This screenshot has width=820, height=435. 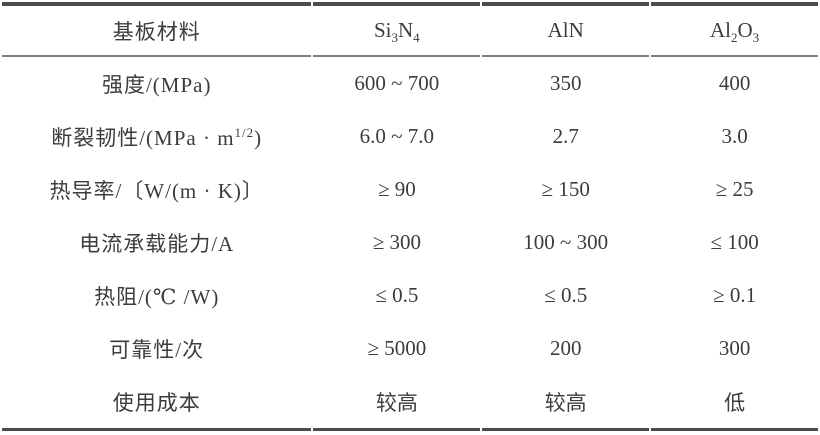 I want to click on cell-value: 350, so click(x=565, y=83).